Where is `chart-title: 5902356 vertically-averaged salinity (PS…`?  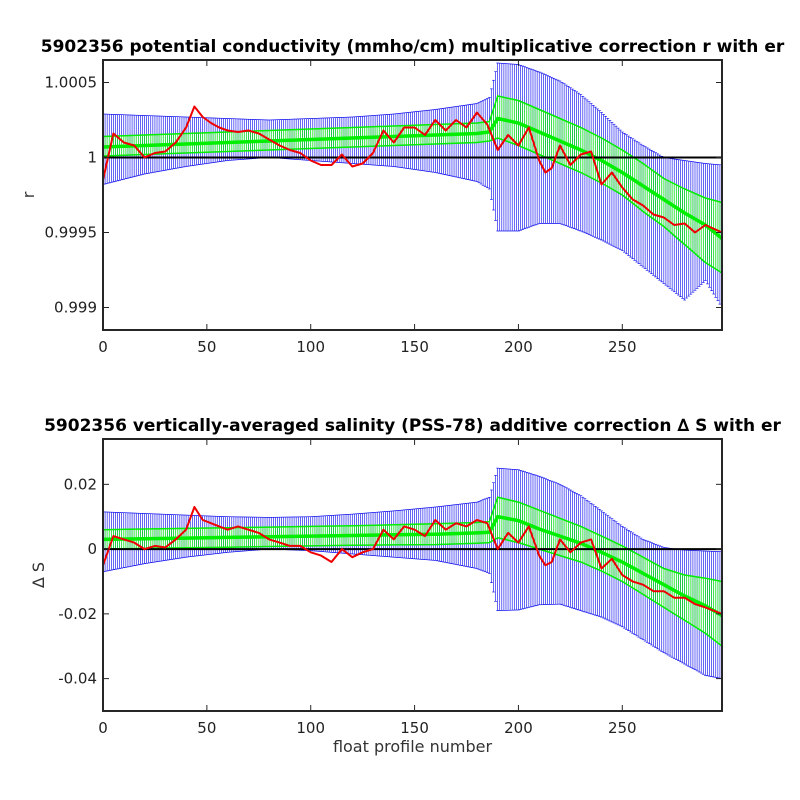 chart-title: 5902356 vertically-averaged salinity (PS… is located at coordinates (412, 426).